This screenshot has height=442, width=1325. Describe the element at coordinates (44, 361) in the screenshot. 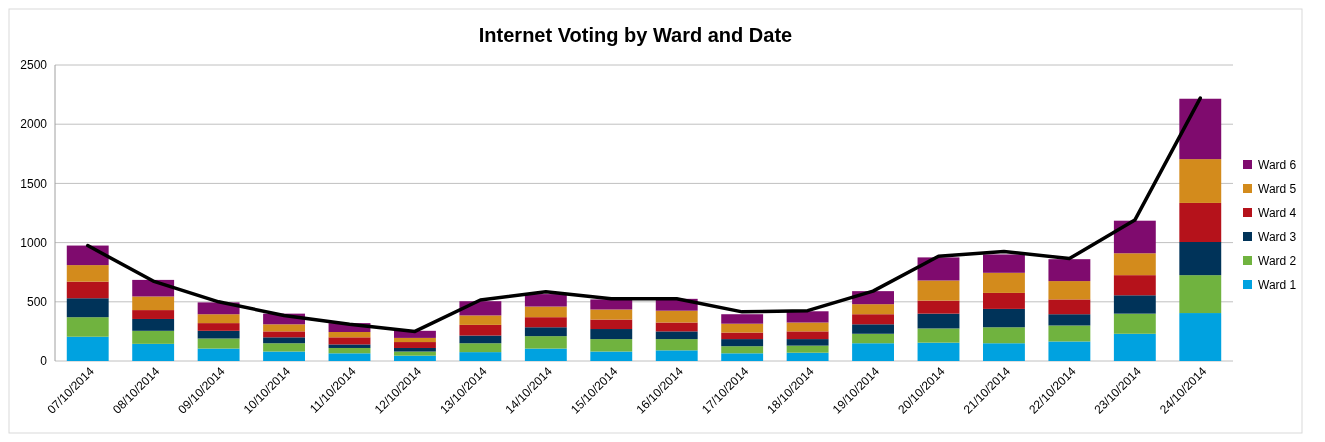

I see `y-tick-label: 0` at that location.